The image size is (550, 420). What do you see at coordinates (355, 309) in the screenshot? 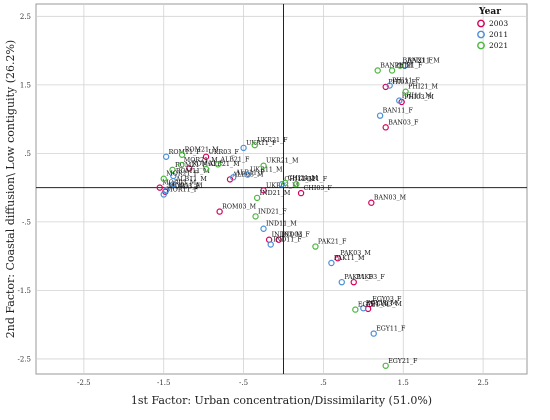
I see `data-point-egy21-m` at bounding box center [355, 309].